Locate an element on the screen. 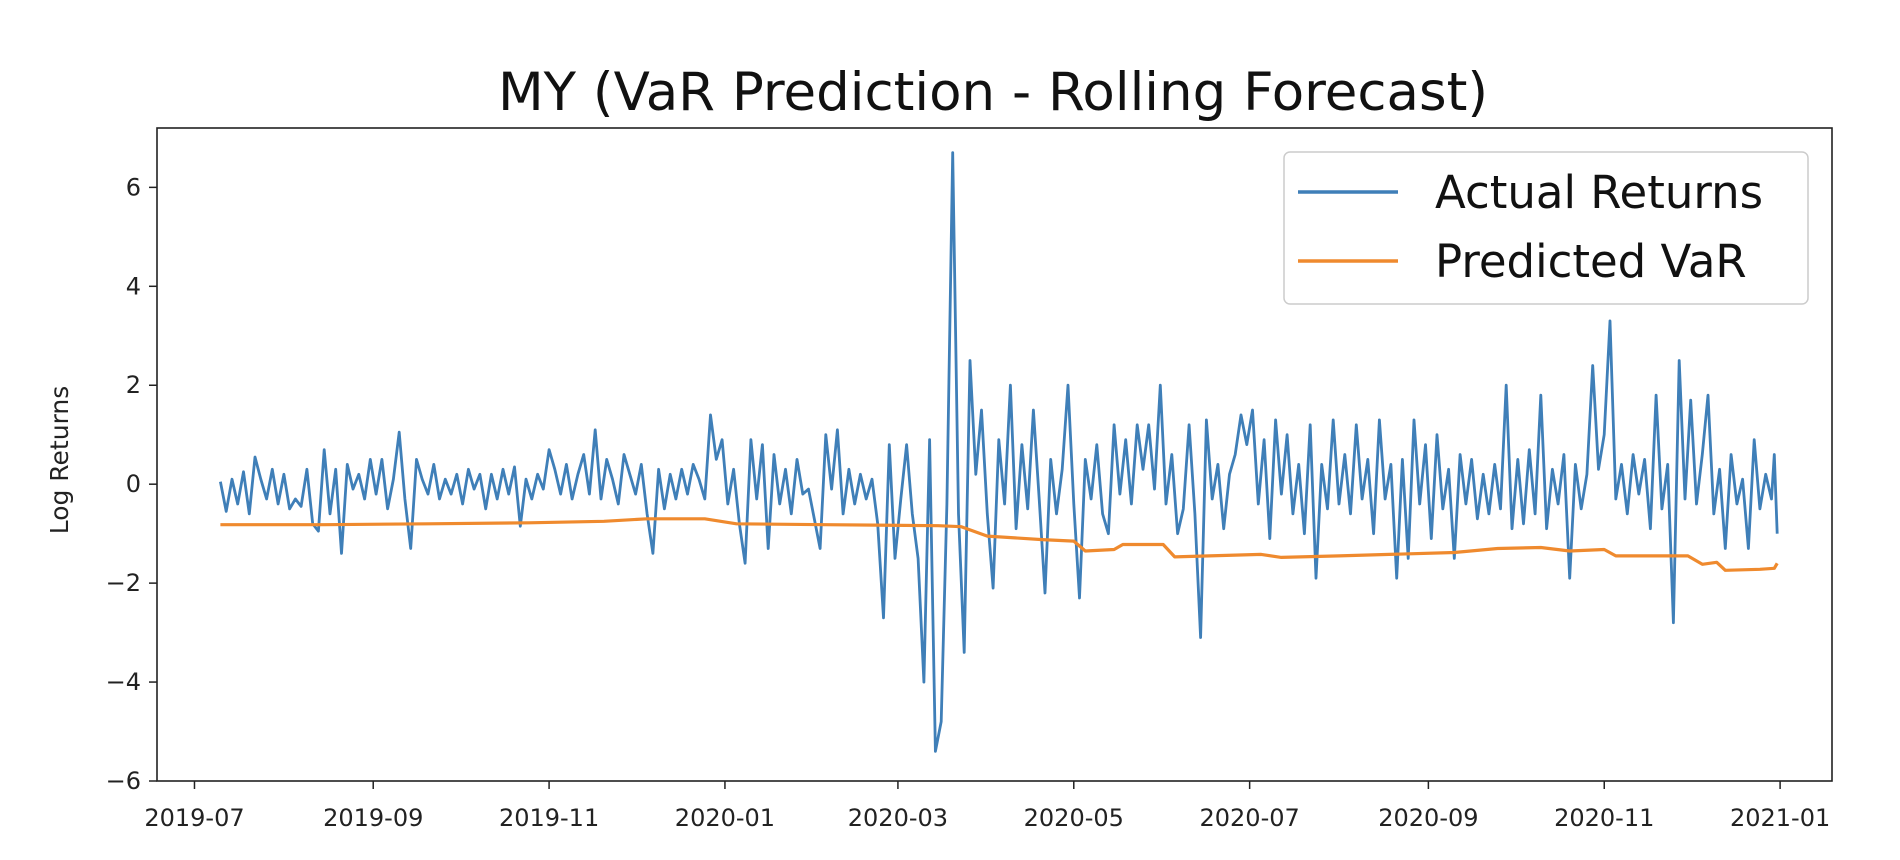  y-axis-label: Log Returns is located at coordinates (59, 460).